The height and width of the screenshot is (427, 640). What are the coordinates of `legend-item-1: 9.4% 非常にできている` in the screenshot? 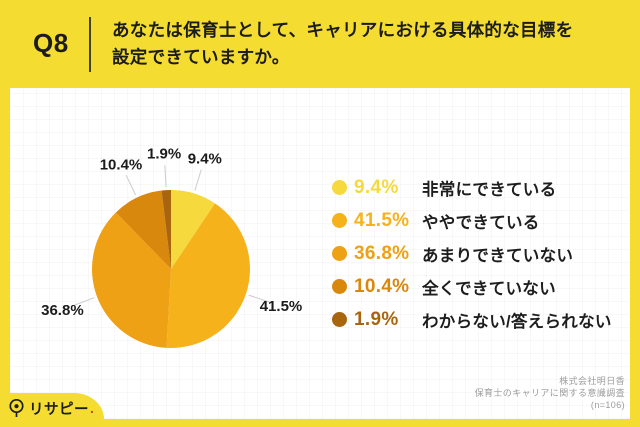 It's located at (472, 187).